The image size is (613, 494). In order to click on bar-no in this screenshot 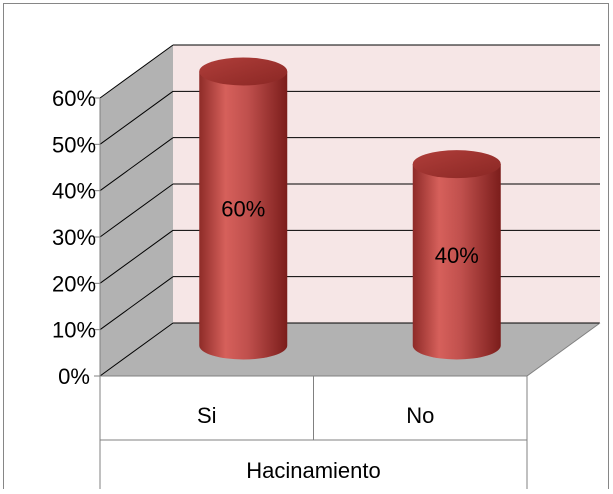, I will do `click(456, 255)`.